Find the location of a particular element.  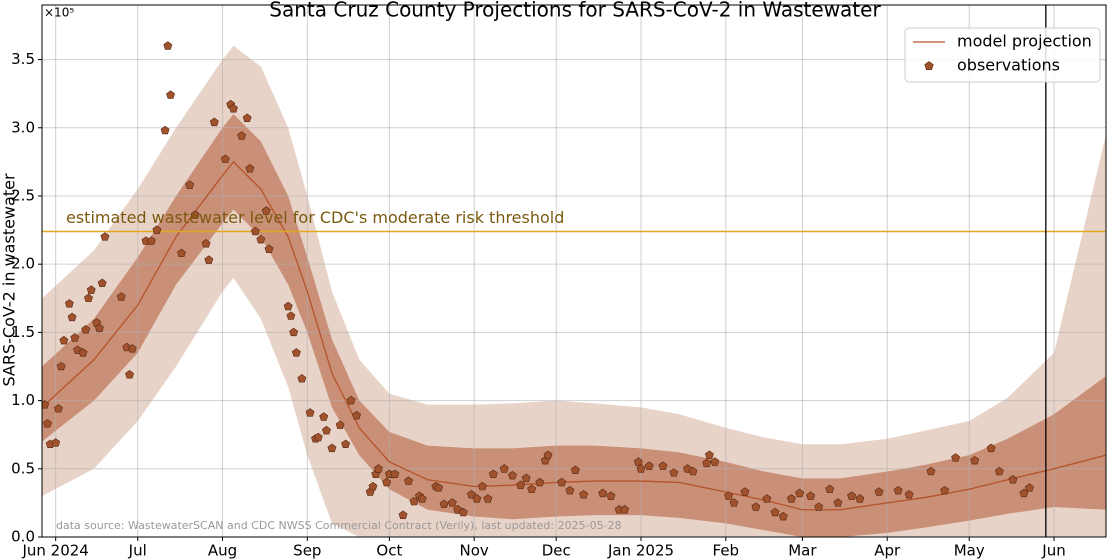

x-tick-label: Feb is located at coordinates (726, 551).